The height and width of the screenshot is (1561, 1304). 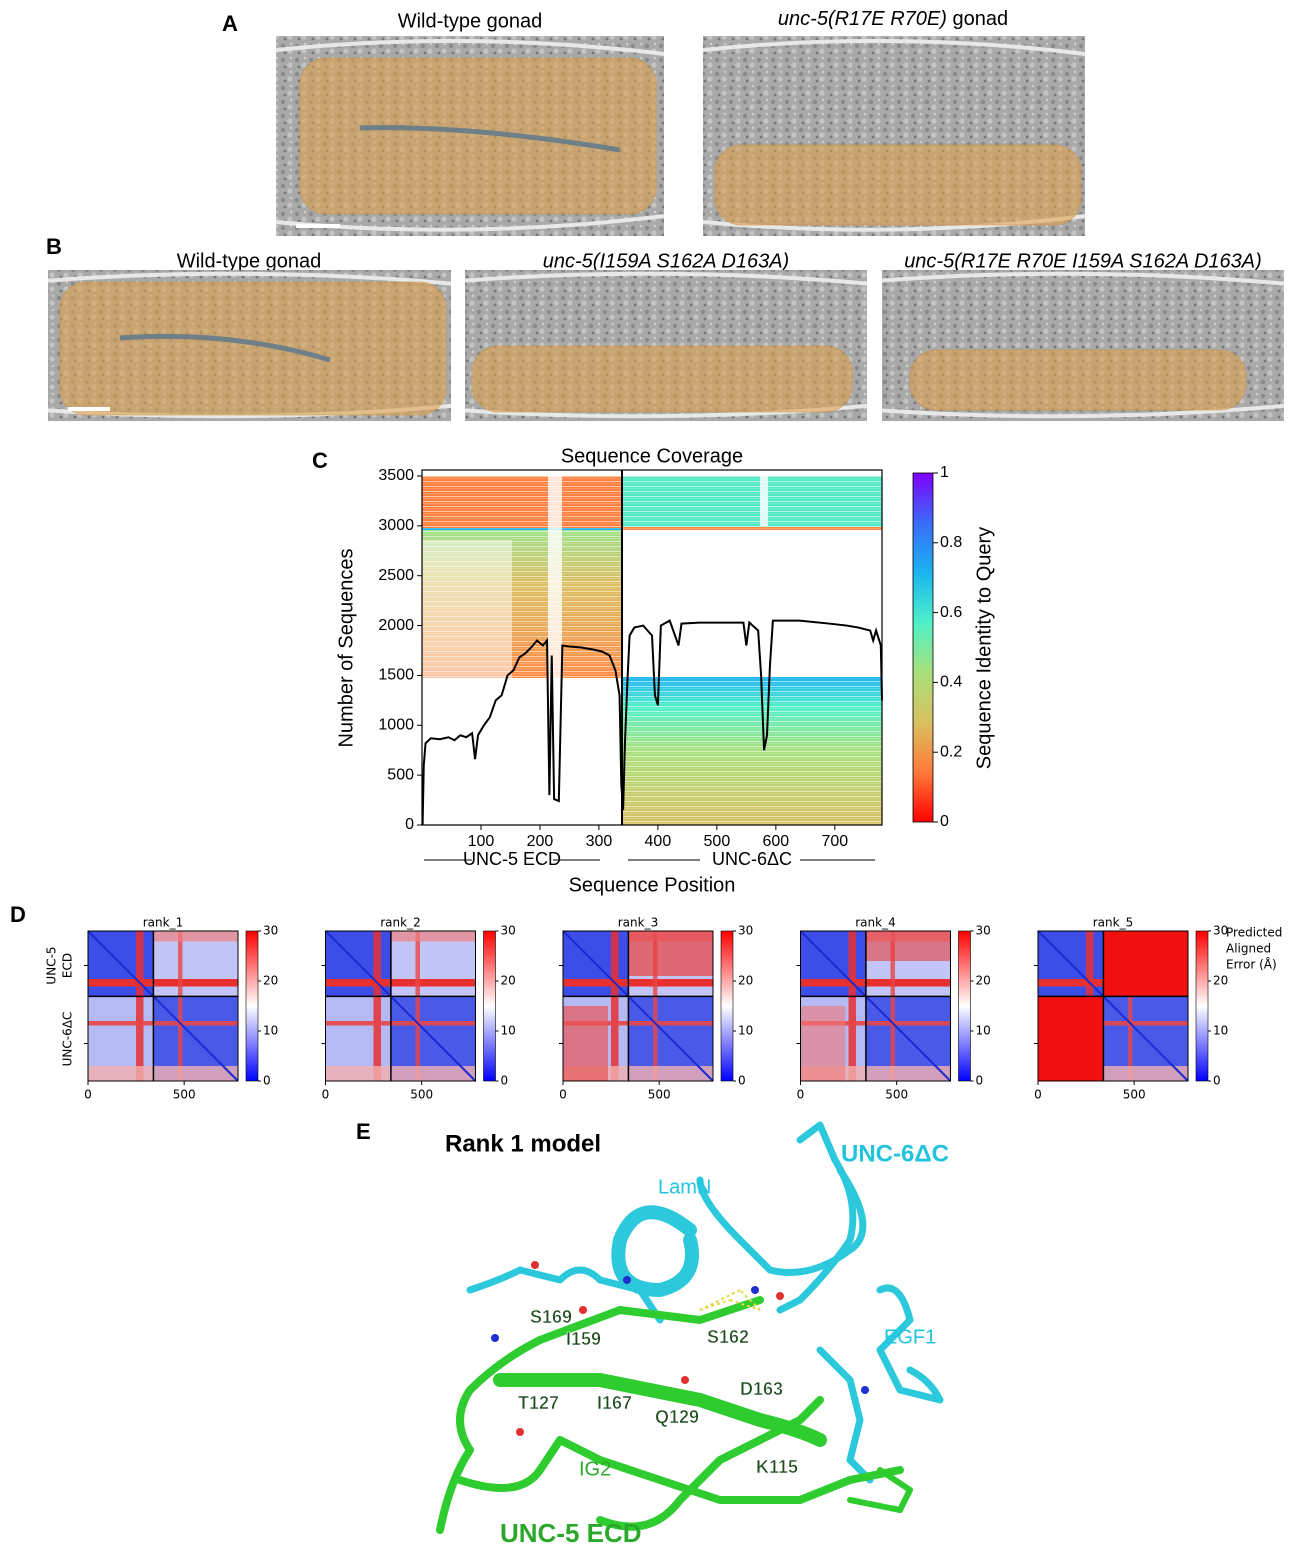 What do you see at coordinates (775, 841) in the screenshot?
I see `x-tick-label: 600` at bounding box center [775, 841].